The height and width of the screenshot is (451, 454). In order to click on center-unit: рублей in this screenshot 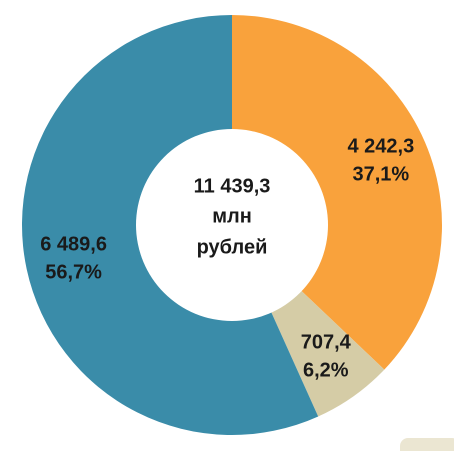, I will do `click(232, 247)`.